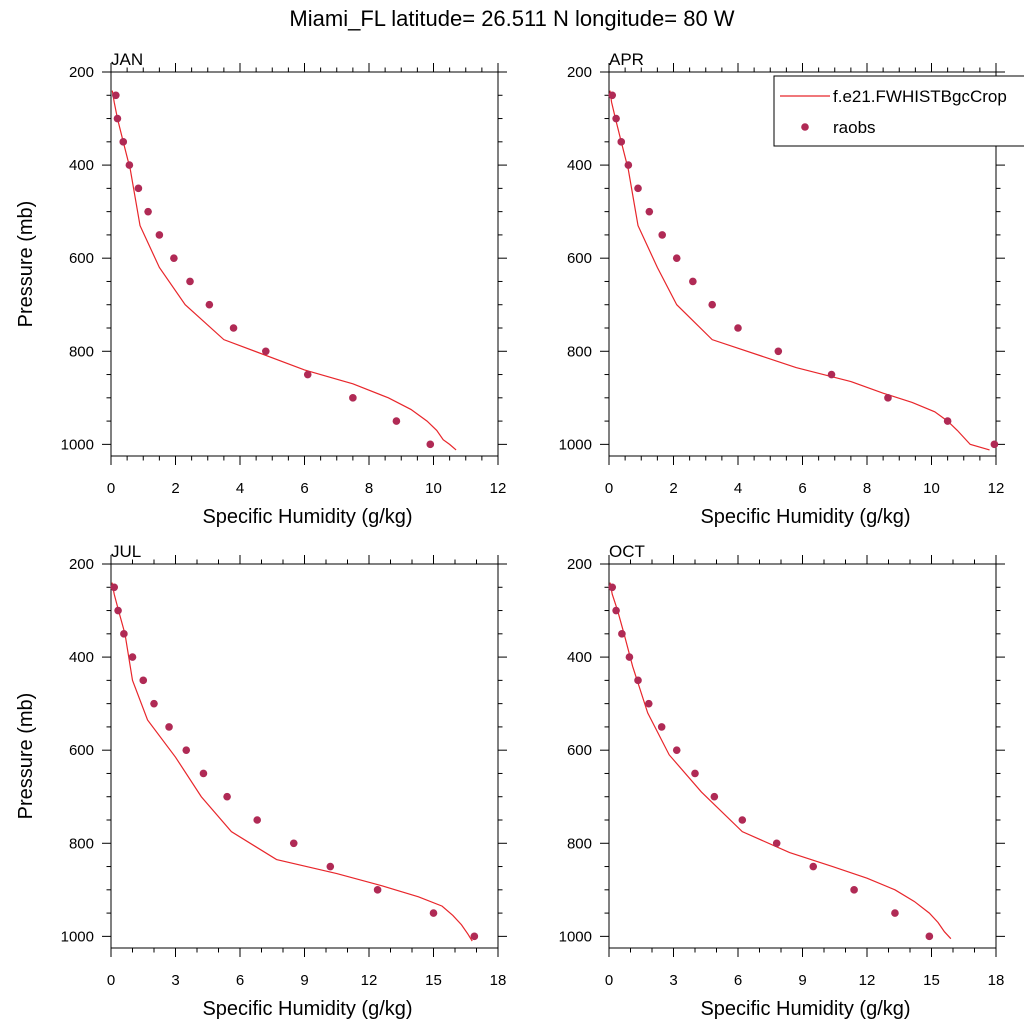 Image resolution: width=1024 pixels, height=1024 pixels. Describe the element at coordinates (854, 127) in the screenshot. I see `legend-obs-label: raobs` at that location.